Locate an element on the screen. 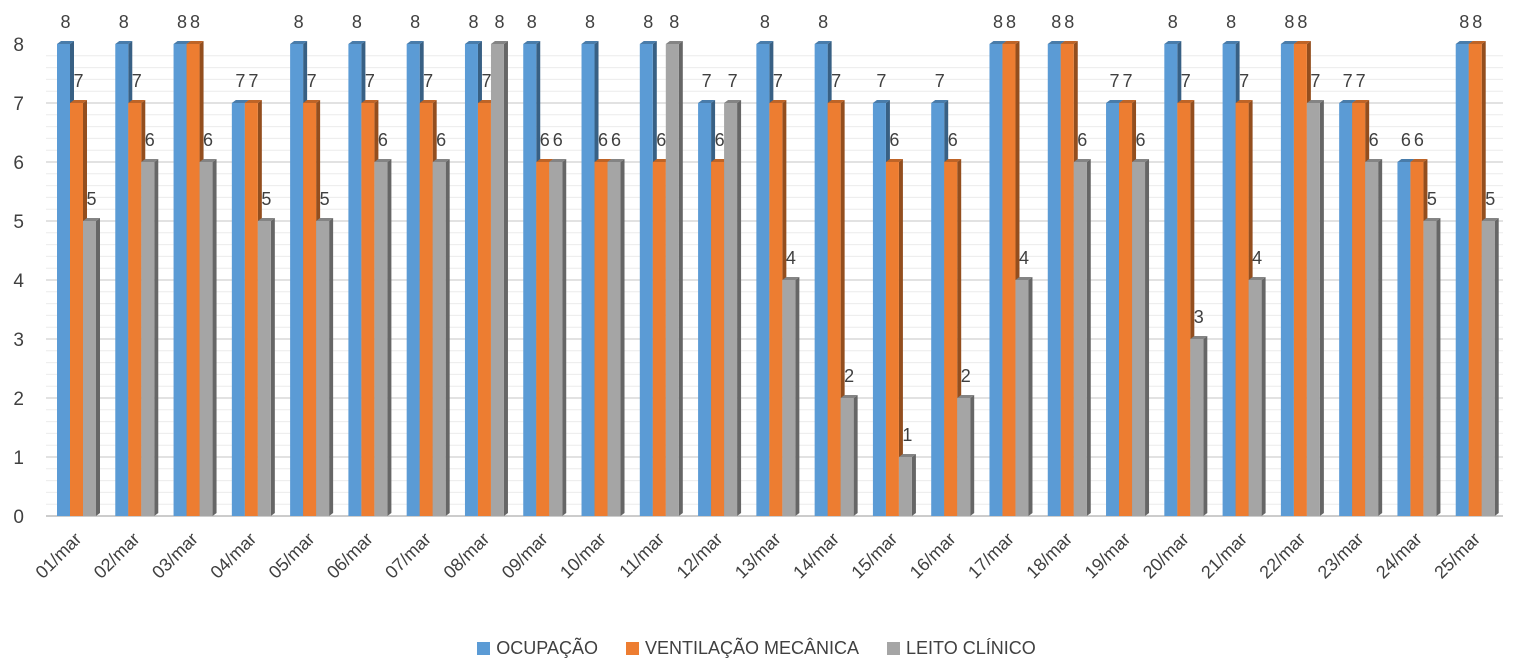 The image size is (1513, 663). x-tick-label: 21/mar is located at coordinates (1224, 556).